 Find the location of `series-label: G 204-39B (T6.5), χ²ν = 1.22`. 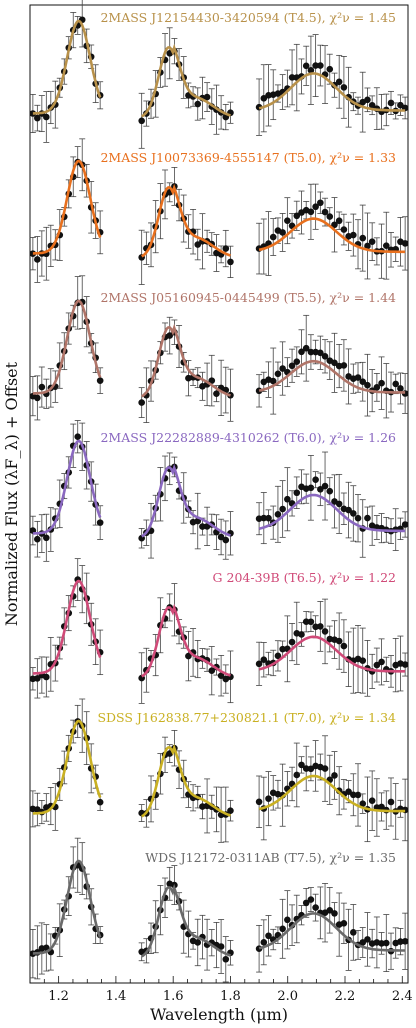

series-label: G 204-39B (T6.5), χ²ν = 1.22 is located at coordinates (304, 577).